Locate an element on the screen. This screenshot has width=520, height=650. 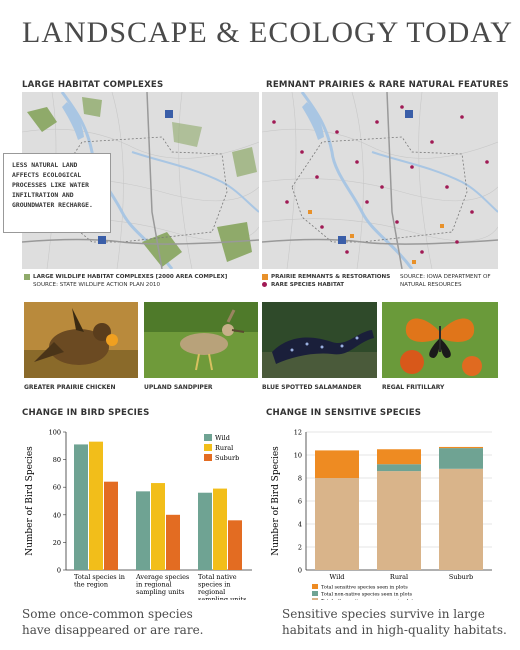
bird-chart-heading: CHANGE IN BIRD SPECIES is located at coordinates (86, 413).